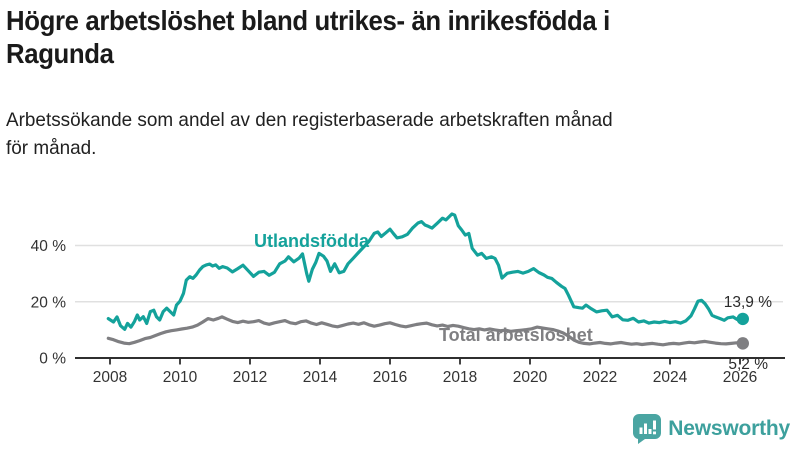  What do you see at coordinates (647, 429) in the screenshot?
I see `bar-chart-speech-bubble-icon` at bounding box center [647, 429].